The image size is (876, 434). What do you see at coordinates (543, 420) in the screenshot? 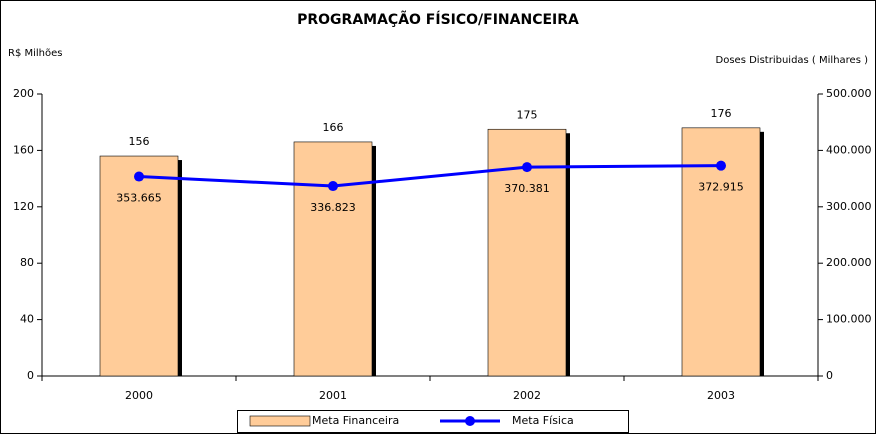
I see `legend-label: Meta Física` at bounding box center [543, 420].